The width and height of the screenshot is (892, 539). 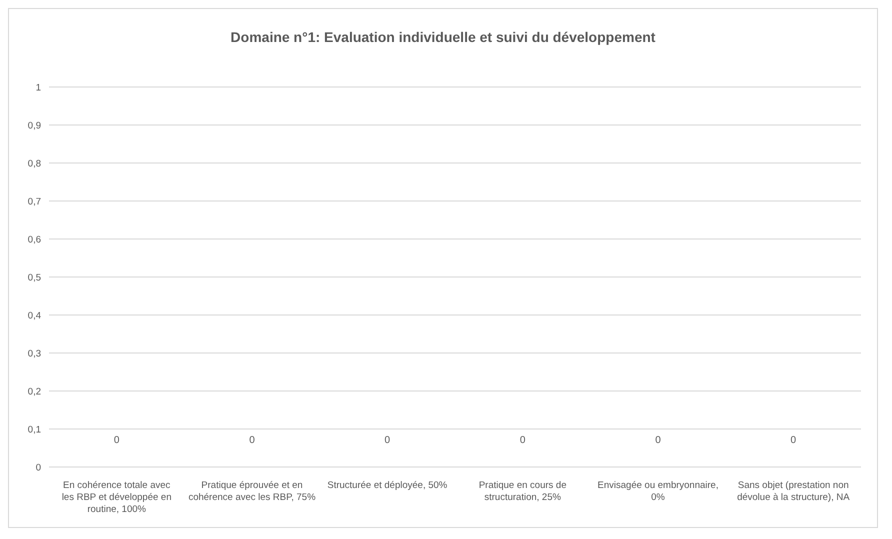 What do you see at coordinates (34, 354) in the screenshot?
I see `y-tick-label: 0,3` at bounding box center [34, 354].